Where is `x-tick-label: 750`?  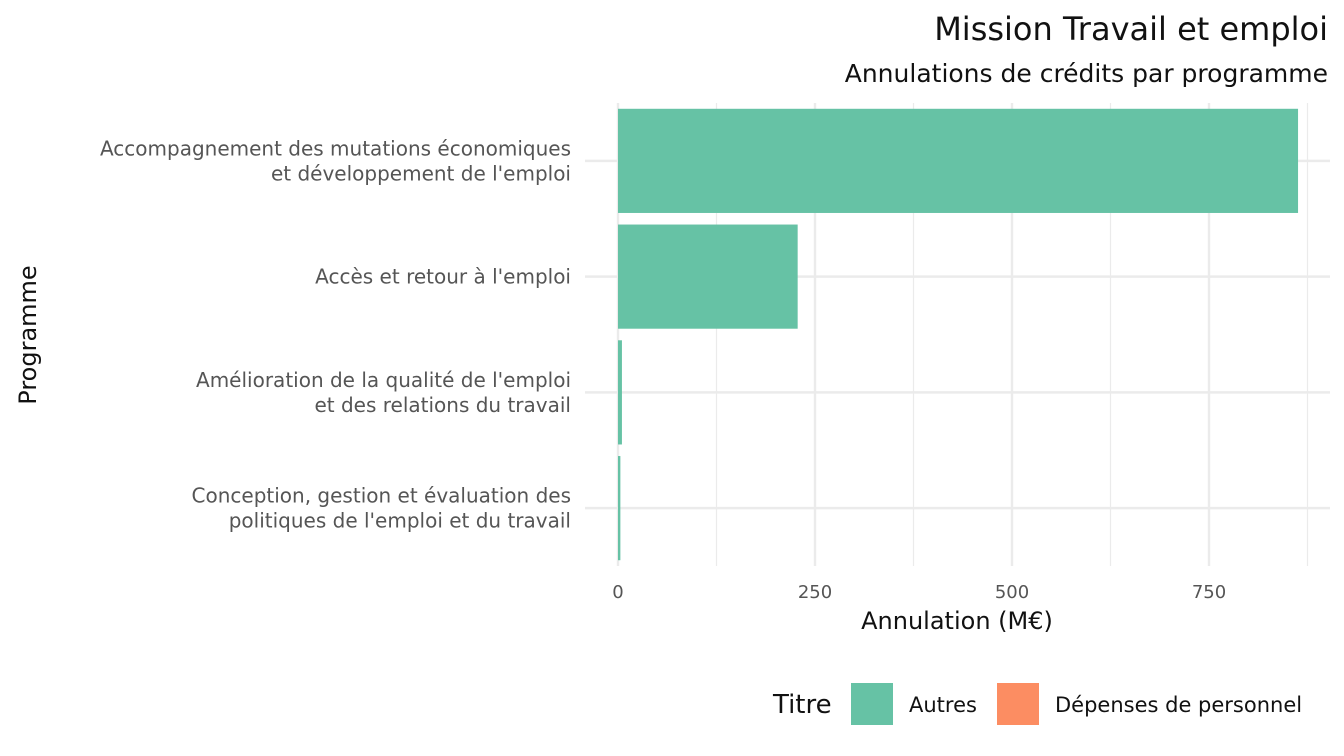 x-tick-label: 750 is located at coordinates (1209, 592).